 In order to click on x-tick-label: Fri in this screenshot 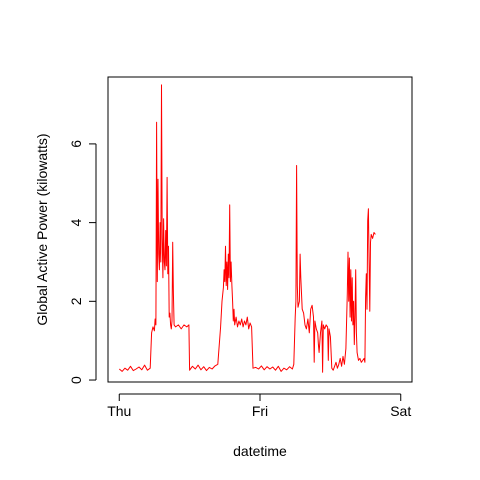, I will do `click(260, 411)`.